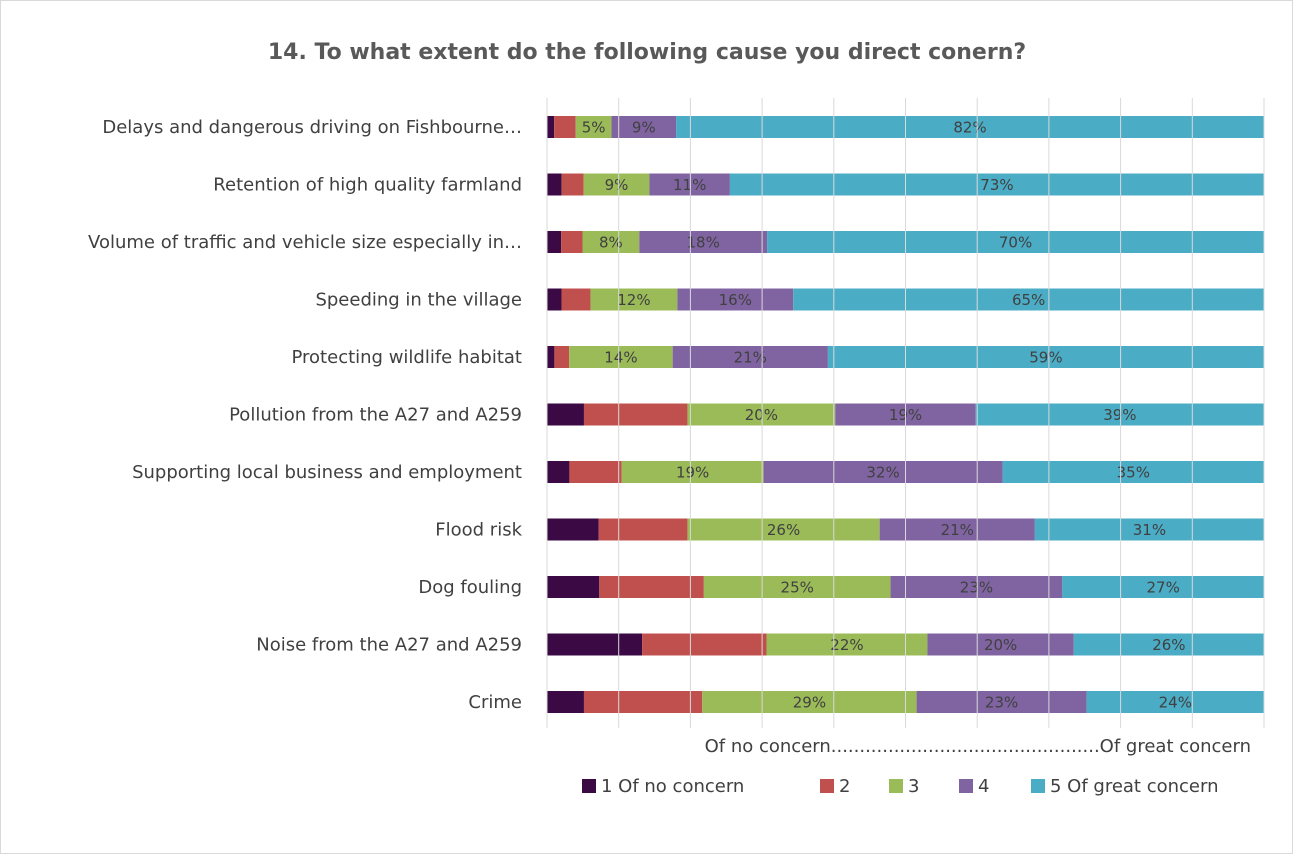  I want to click on data-label: 12%, so click(633, 300).